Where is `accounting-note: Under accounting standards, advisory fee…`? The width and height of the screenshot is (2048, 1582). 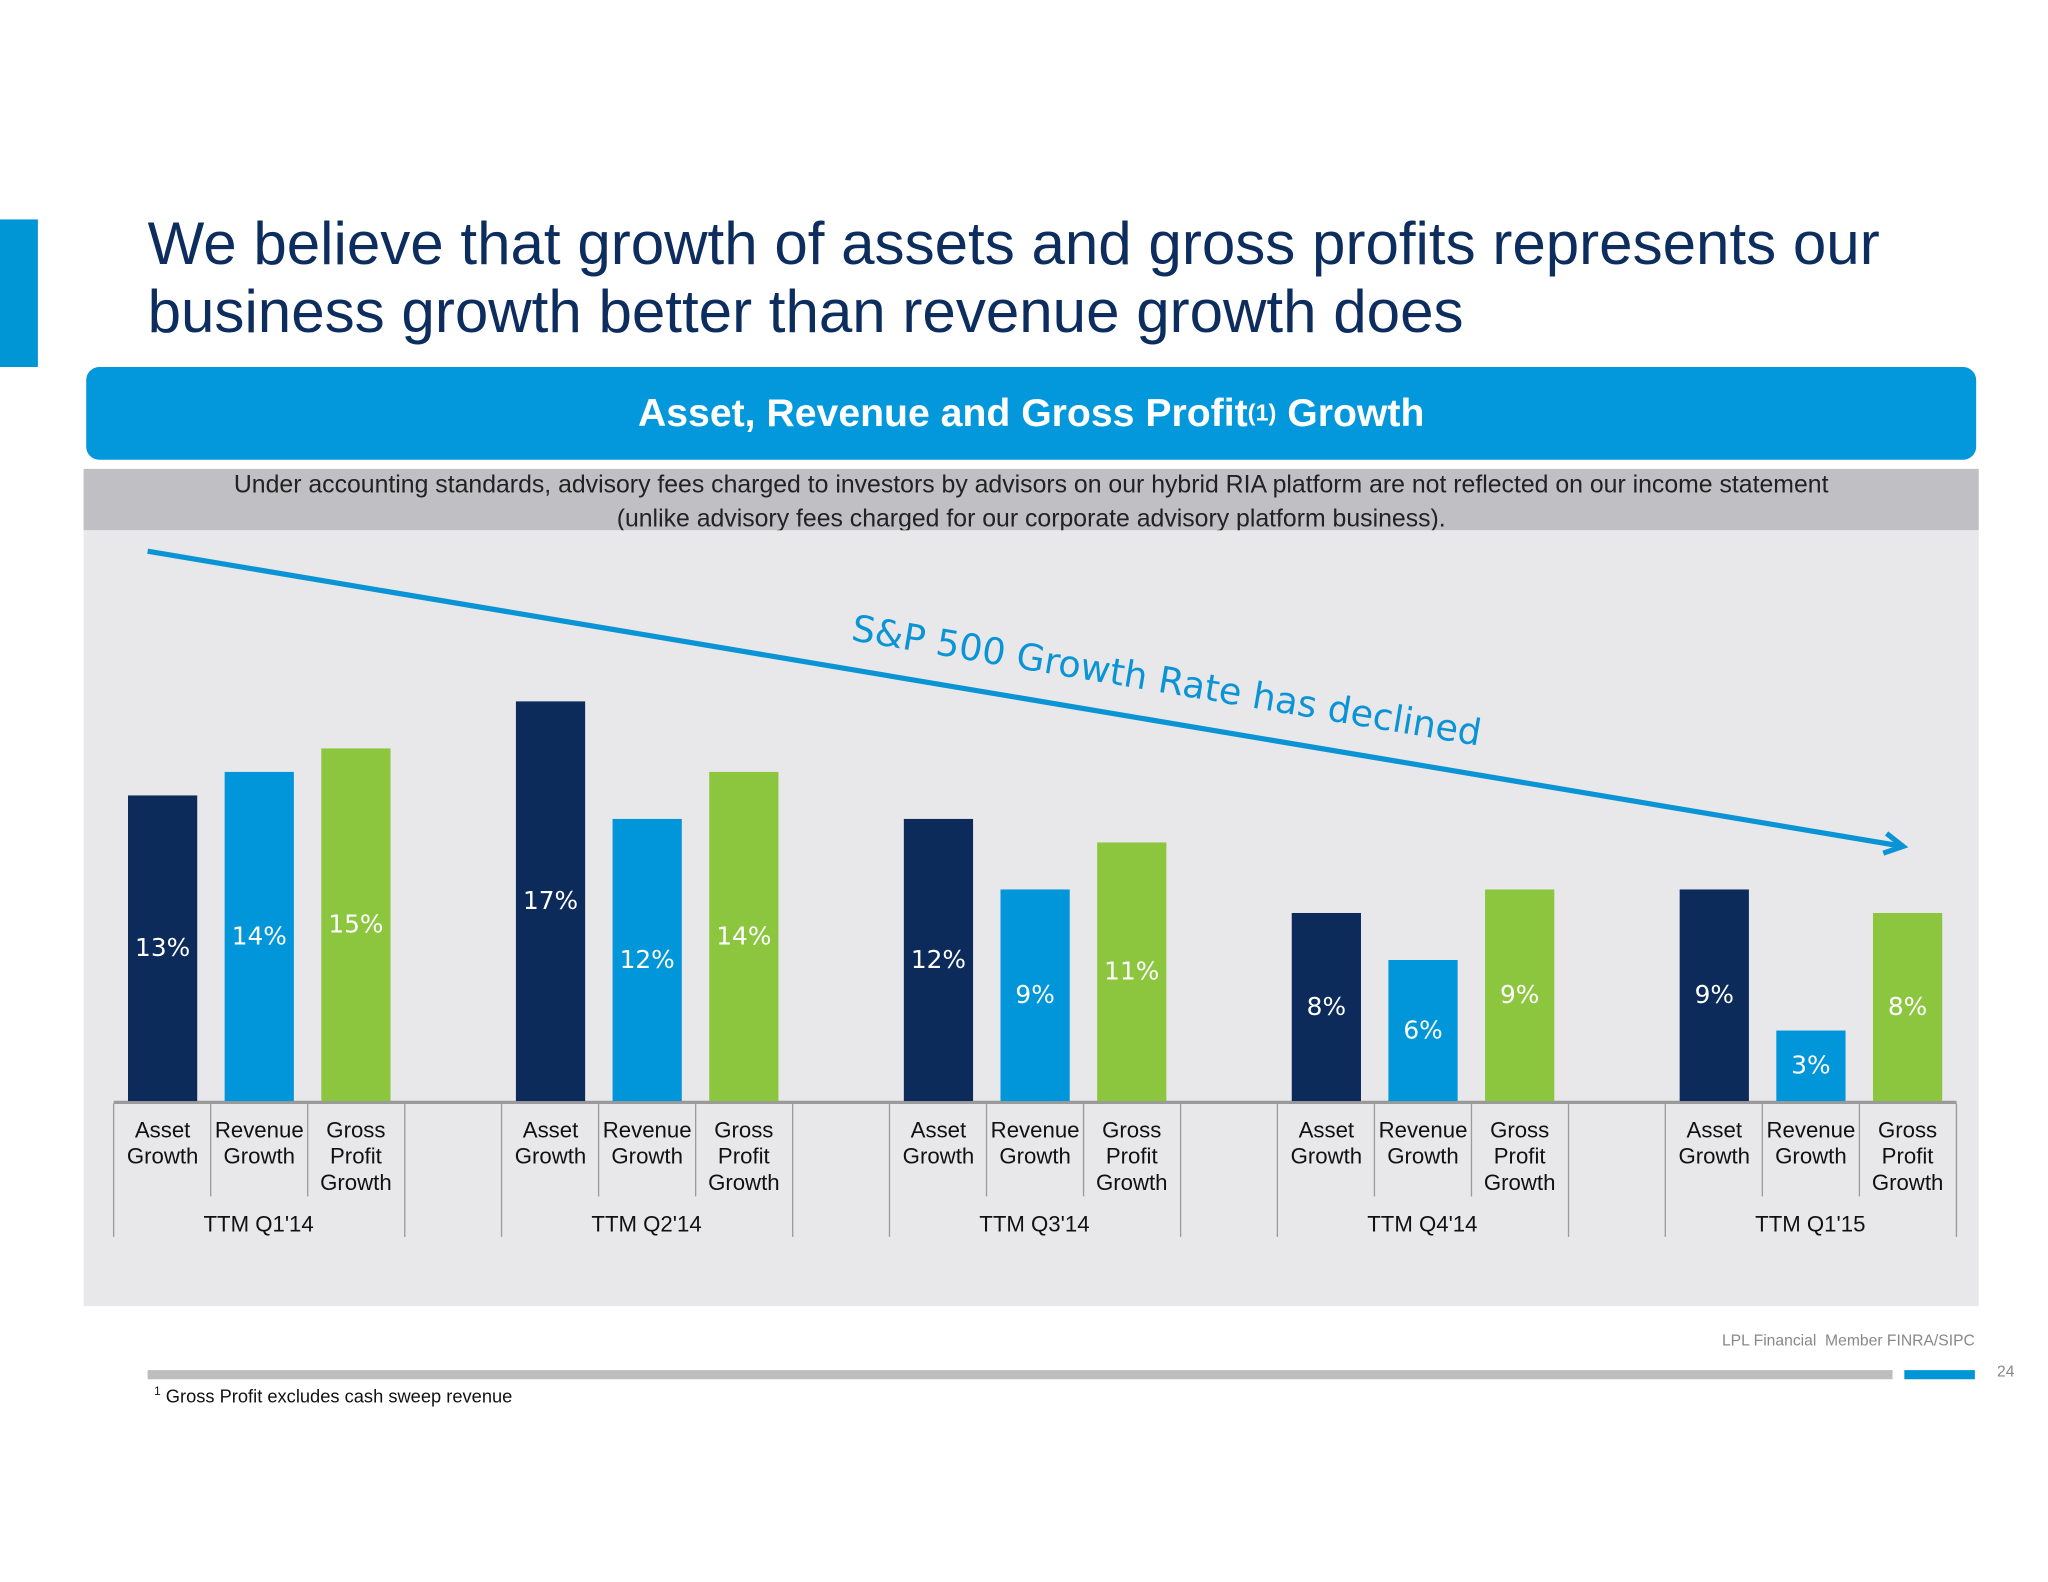
accounting-note: Under accounting standards, advisory fee… is located at coordinates (1031, 500).